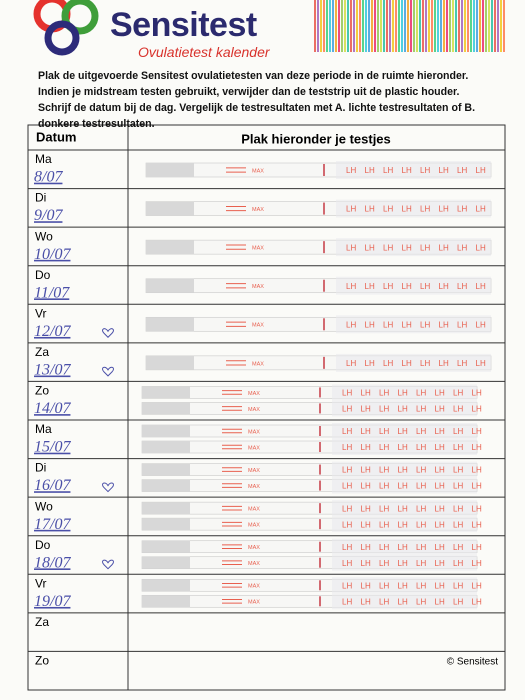 This screenshot has width=525, height=700. I want to click on handwritten-date: 8/07, so click(48, 177).